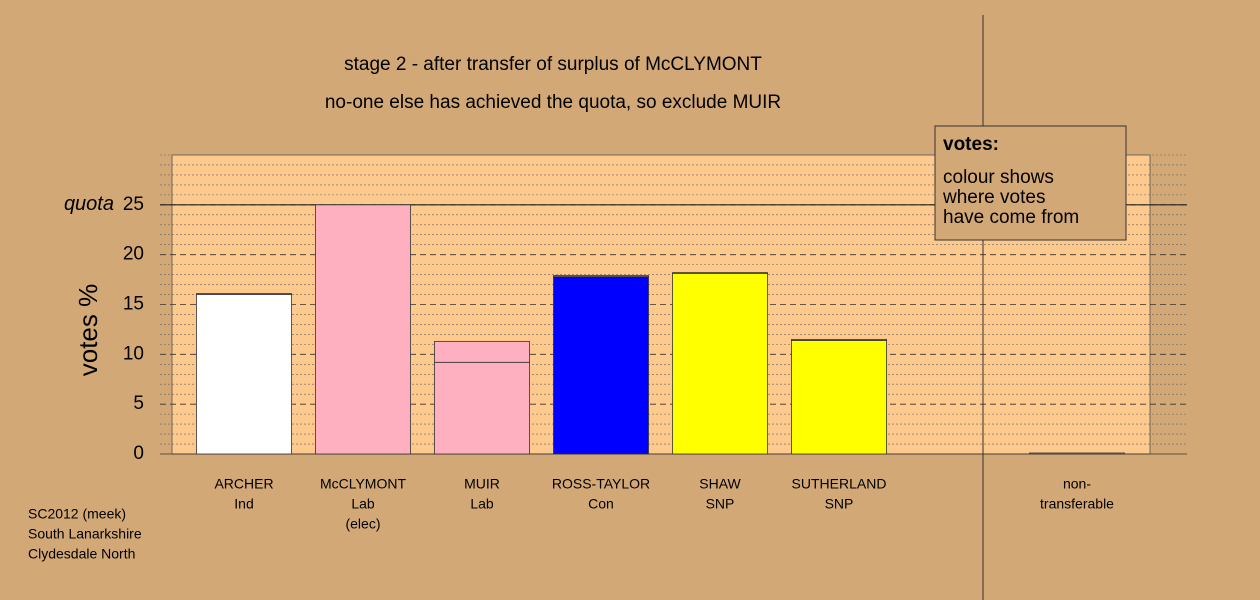 The image size is (1260, 600). Describe the element at coordinates (133, 254) in the screenshot. I see `y-tick-label: 20` at that location.